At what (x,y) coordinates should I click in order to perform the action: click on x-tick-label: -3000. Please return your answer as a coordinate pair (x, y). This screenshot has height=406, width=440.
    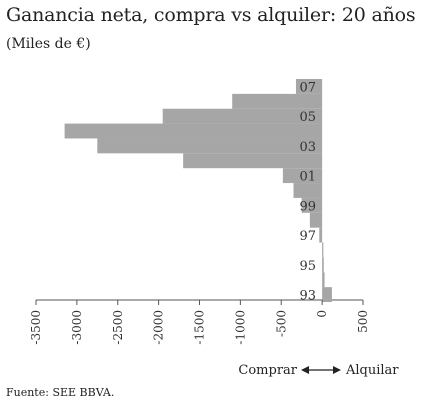
    Looking at the image, I should click on (77, 327).